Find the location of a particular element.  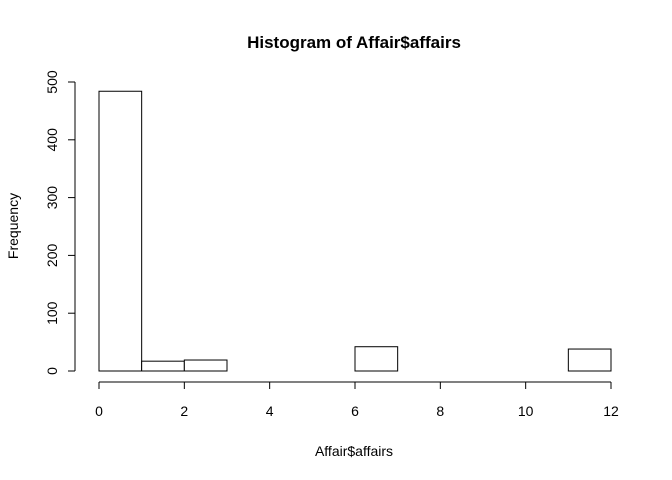

x-tick-label: 2 is located at coordinates (184, 411).